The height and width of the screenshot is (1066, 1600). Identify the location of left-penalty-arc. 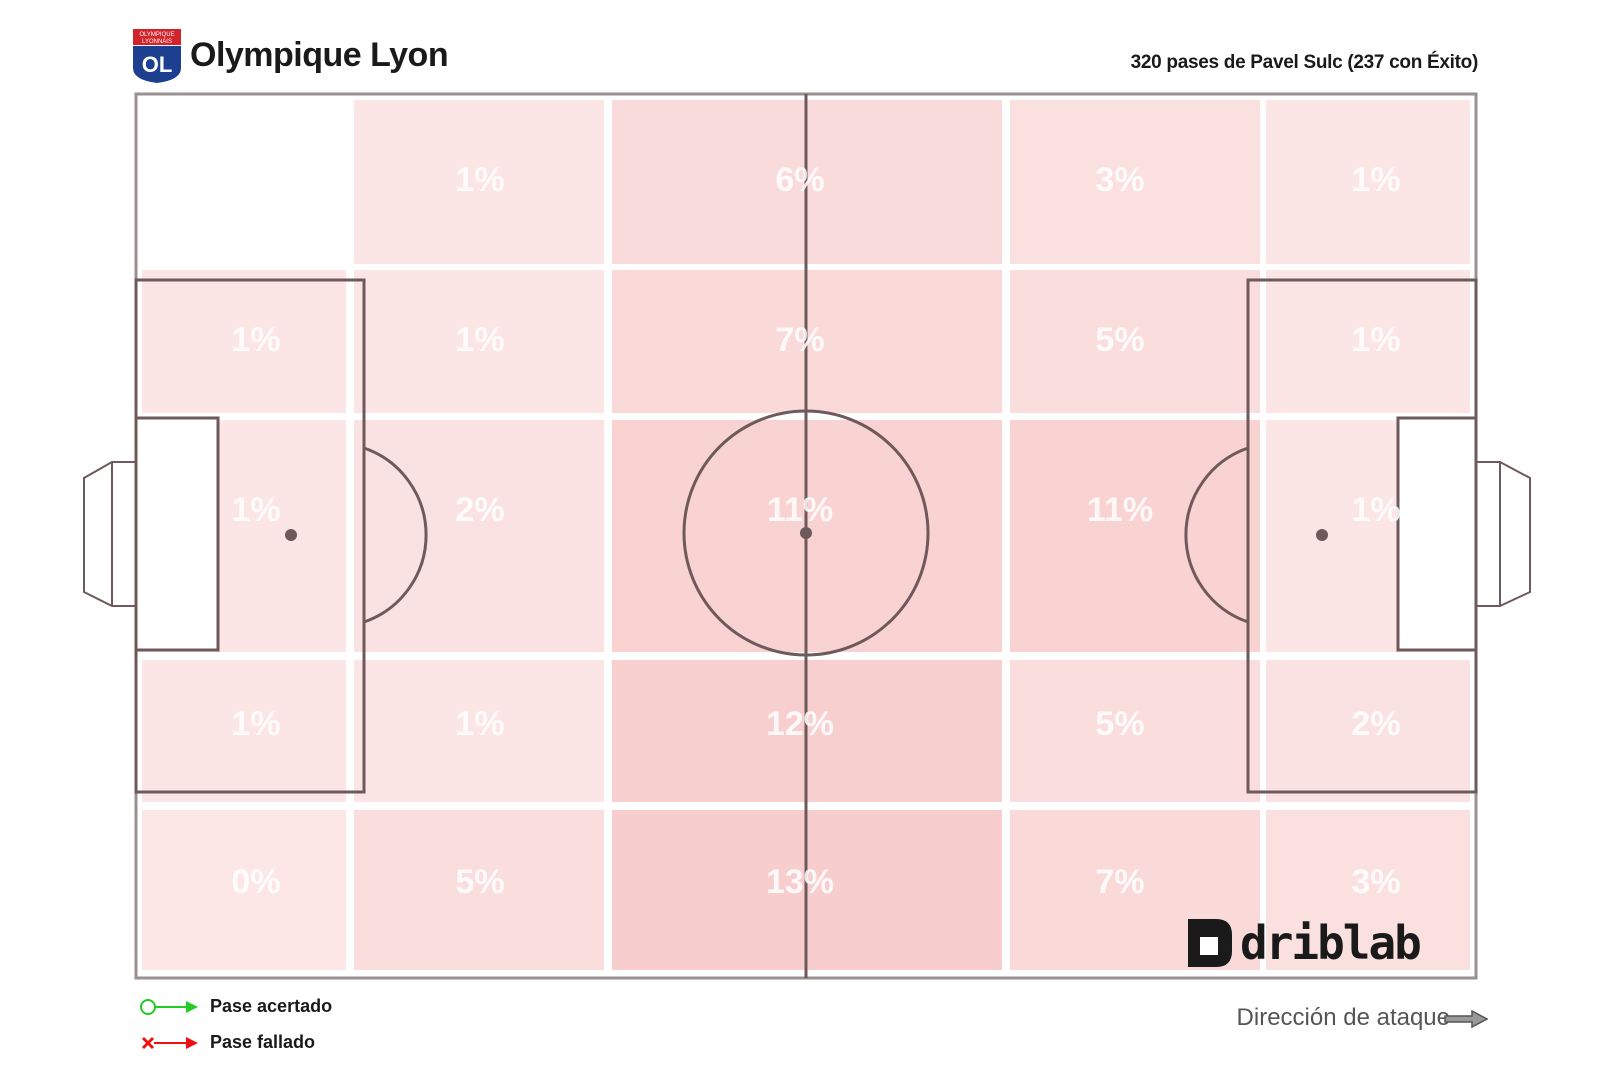
(395, 535).